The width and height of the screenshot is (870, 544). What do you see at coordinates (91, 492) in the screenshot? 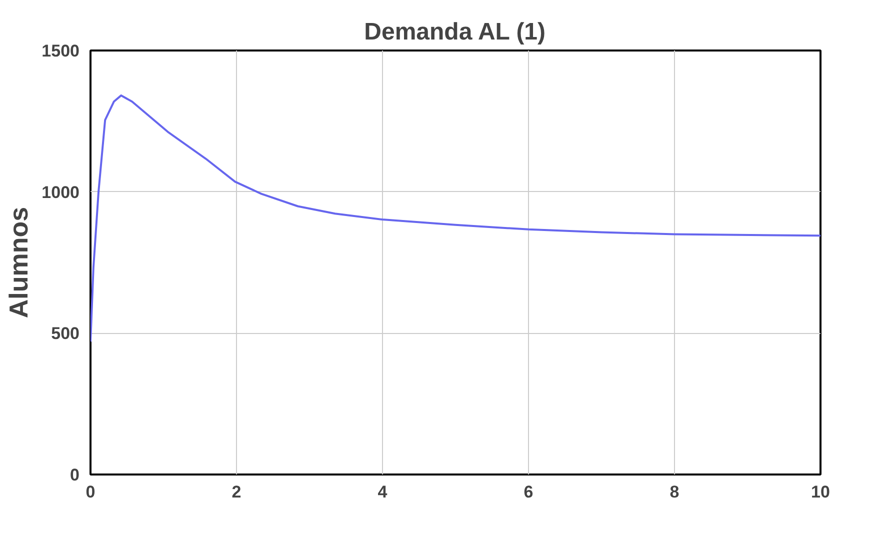
I see `x-tick-label: 0` at bounding box center [91, 492].